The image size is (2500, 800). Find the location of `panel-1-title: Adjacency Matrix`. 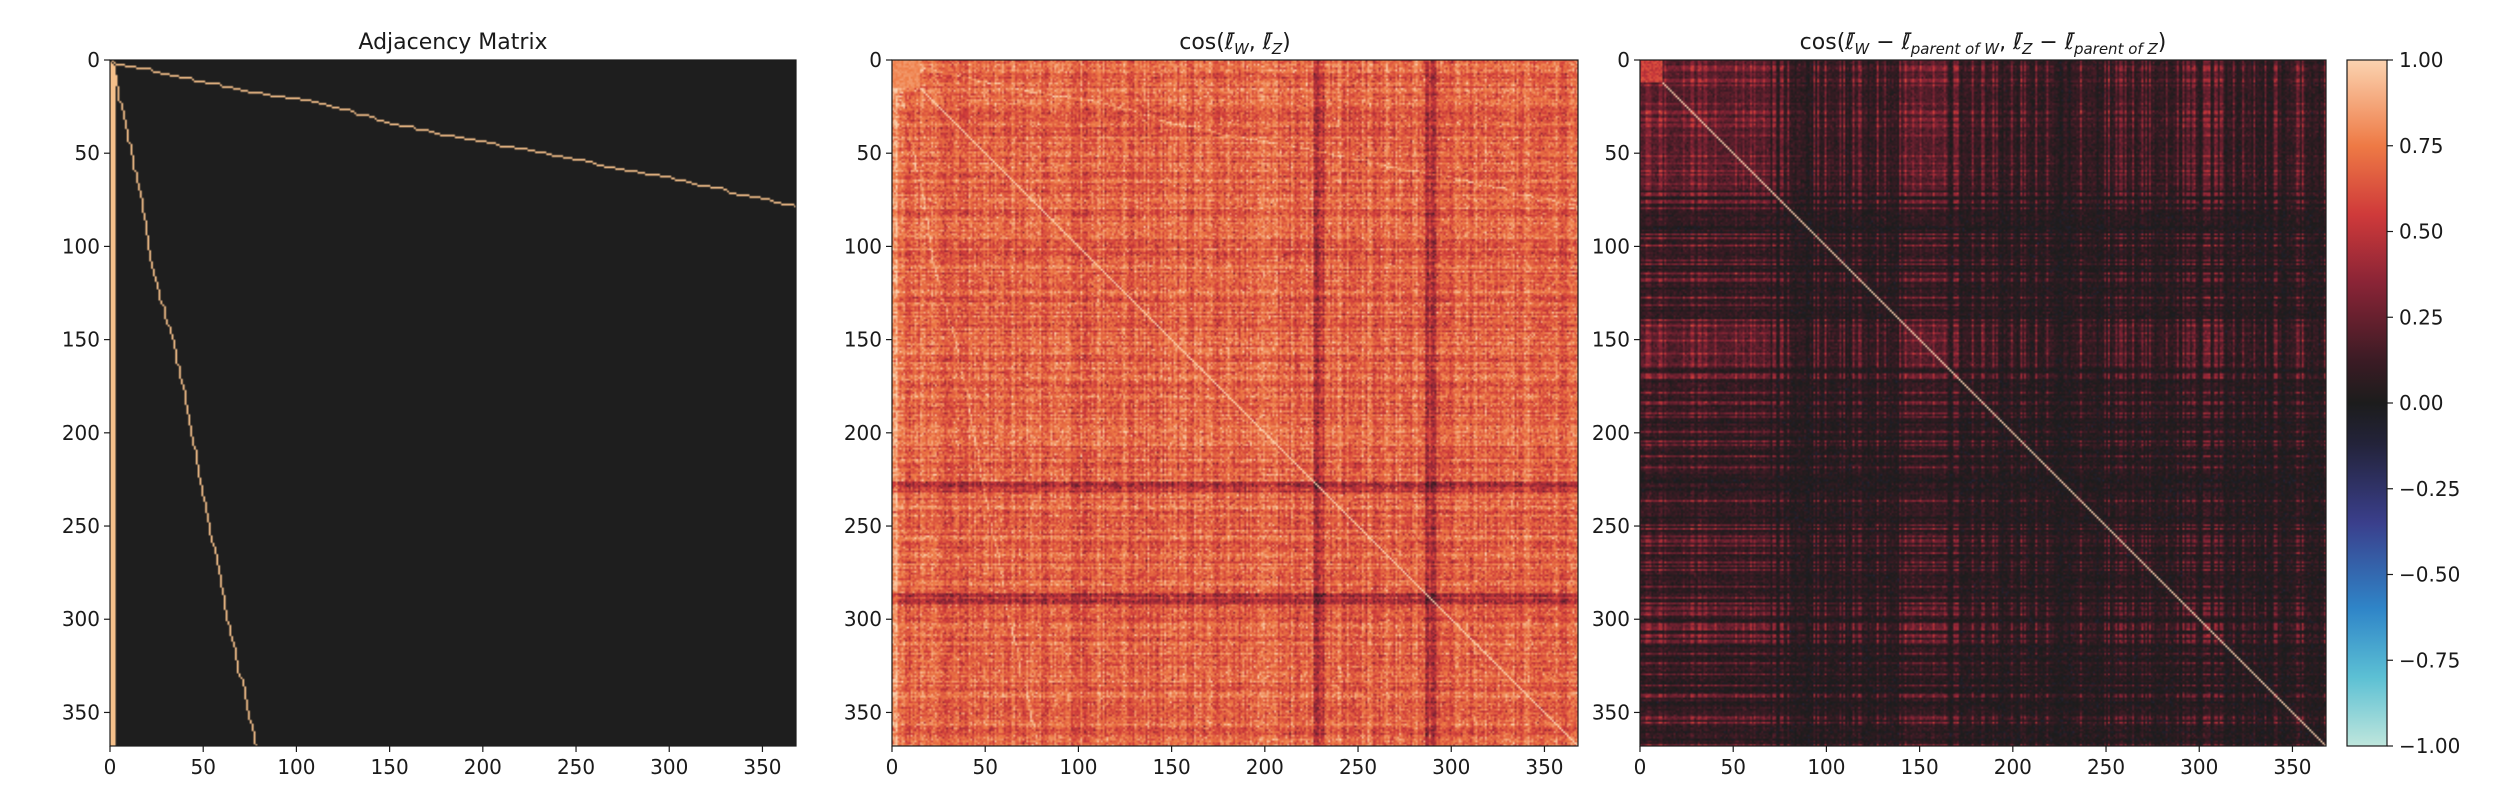

panel-1-title: Adjacency Matrix is located at coordinates (452, 42).